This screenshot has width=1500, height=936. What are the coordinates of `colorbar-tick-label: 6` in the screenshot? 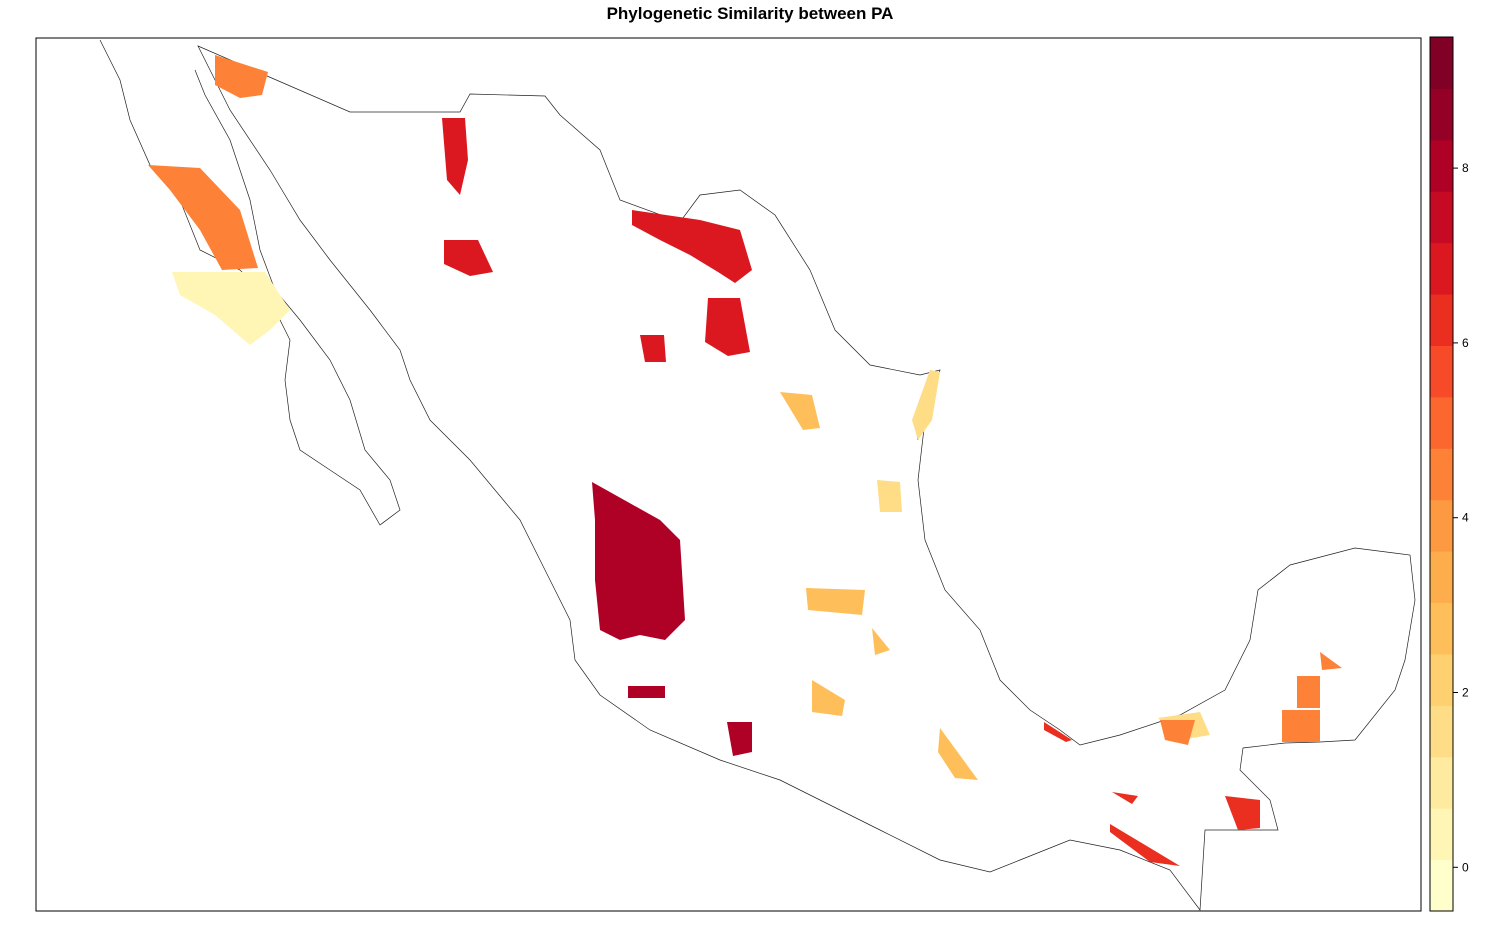 It's located at (1465, 343).